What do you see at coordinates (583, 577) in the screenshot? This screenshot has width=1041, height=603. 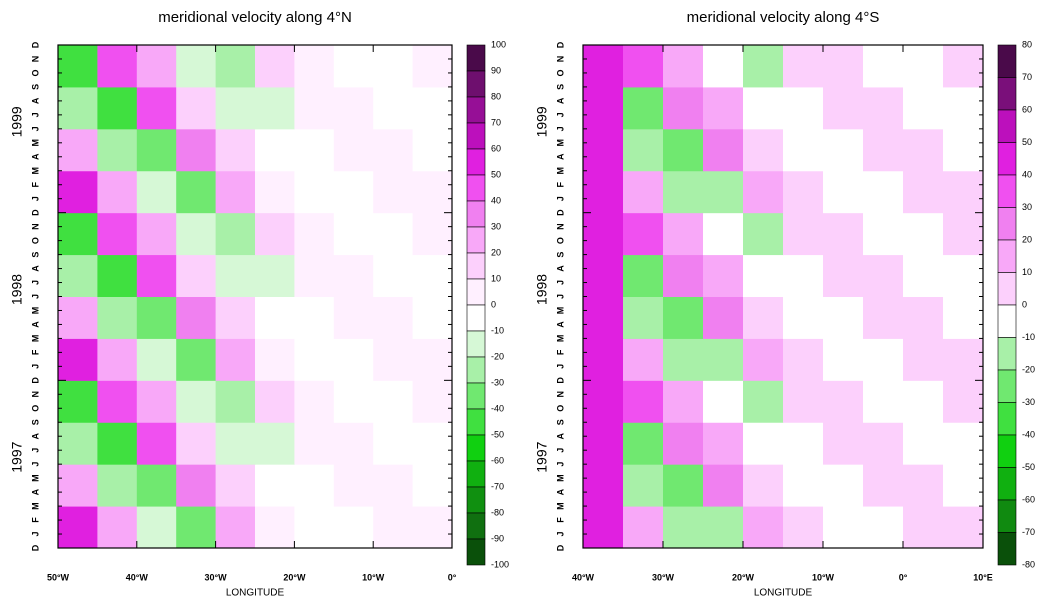 I see `x-tick-label: 40°W` at bounding box center [583, 577].